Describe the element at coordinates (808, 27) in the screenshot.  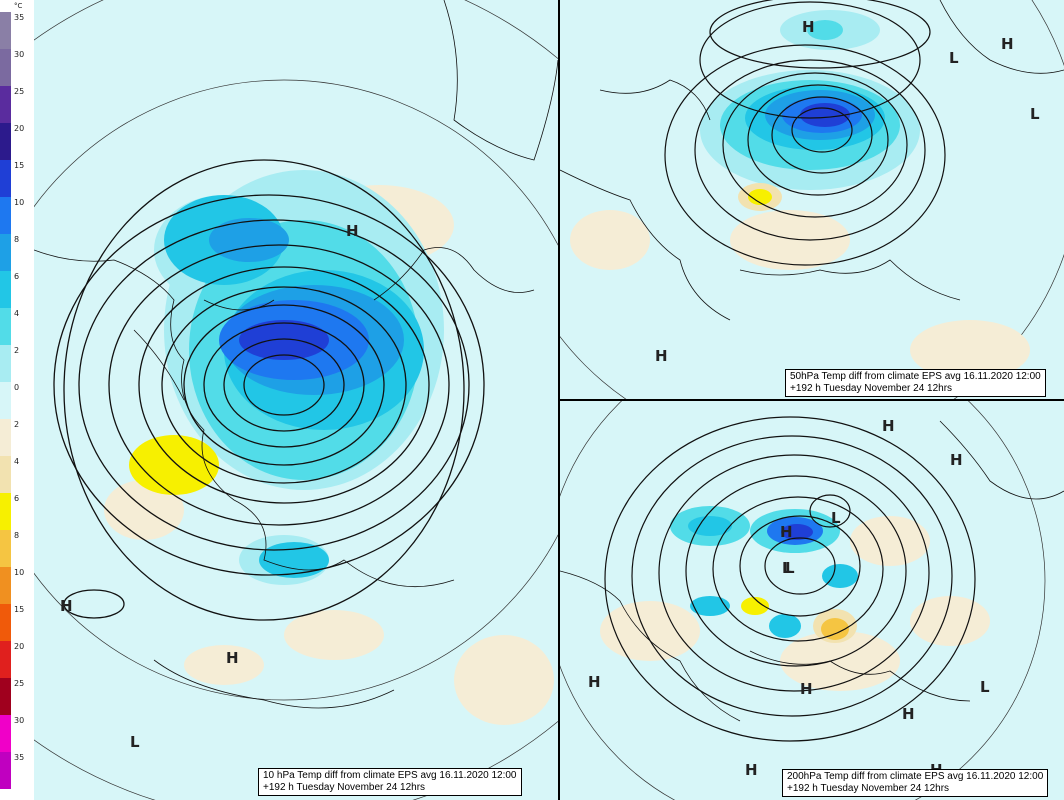
I see `marker-h-50-1: H` at that location.